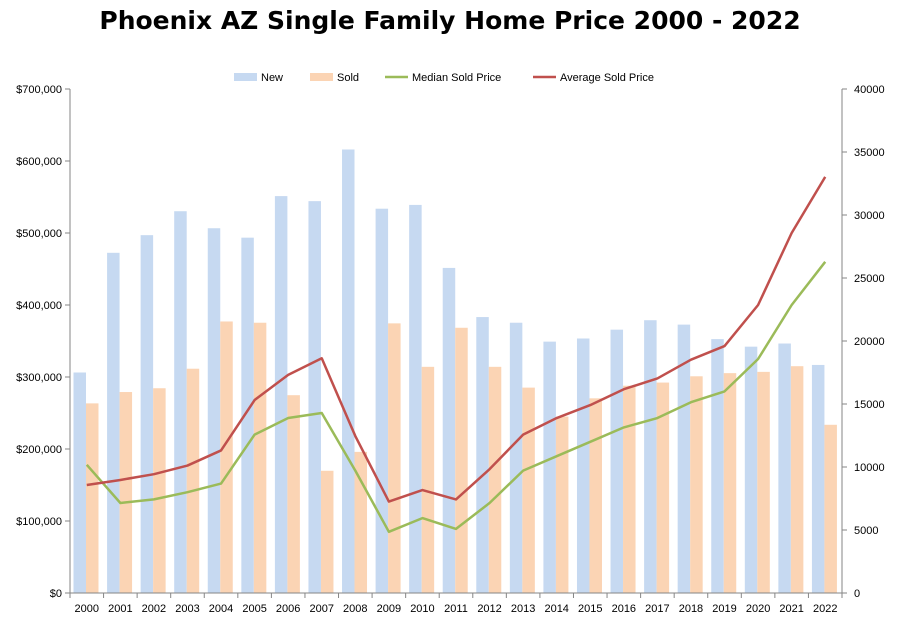 The width and height of the screenshot is (900, 625). Describe the element at coordinates (730, 483) in the screenshot. I see `bar-sold-2019` at that location.